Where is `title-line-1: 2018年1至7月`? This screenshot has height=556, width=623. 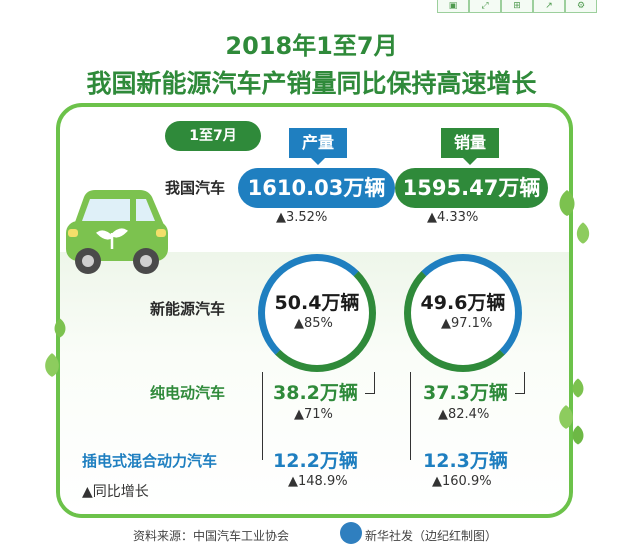 title-line-1: 2018年1至7月 is located at coordinates (311, 46).